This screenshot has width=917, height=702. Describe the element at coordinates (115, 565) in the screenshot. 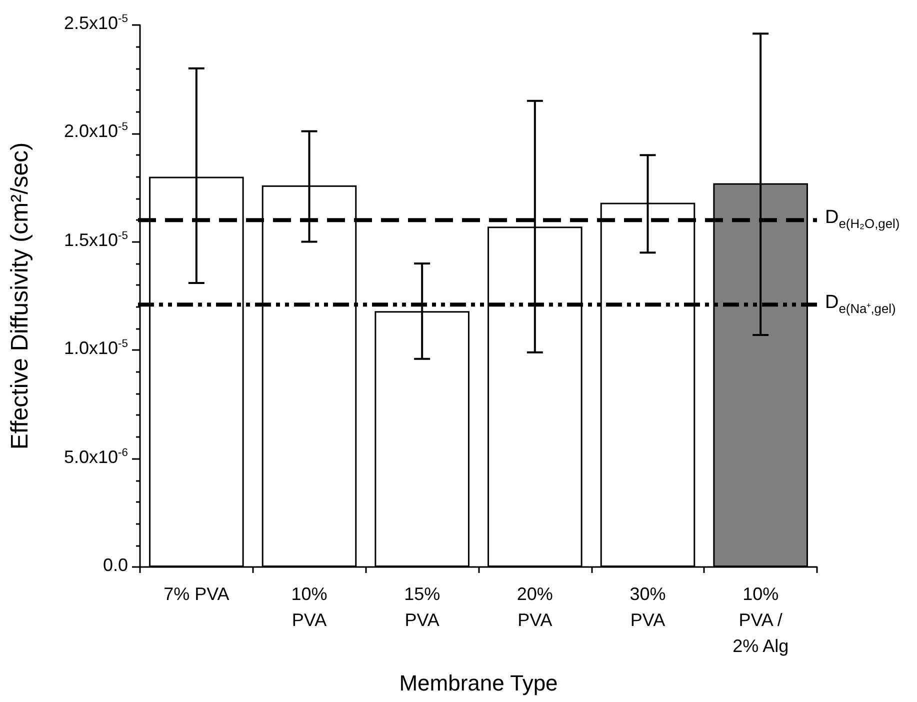

I see `y-tick-label: 0.0` at that location.